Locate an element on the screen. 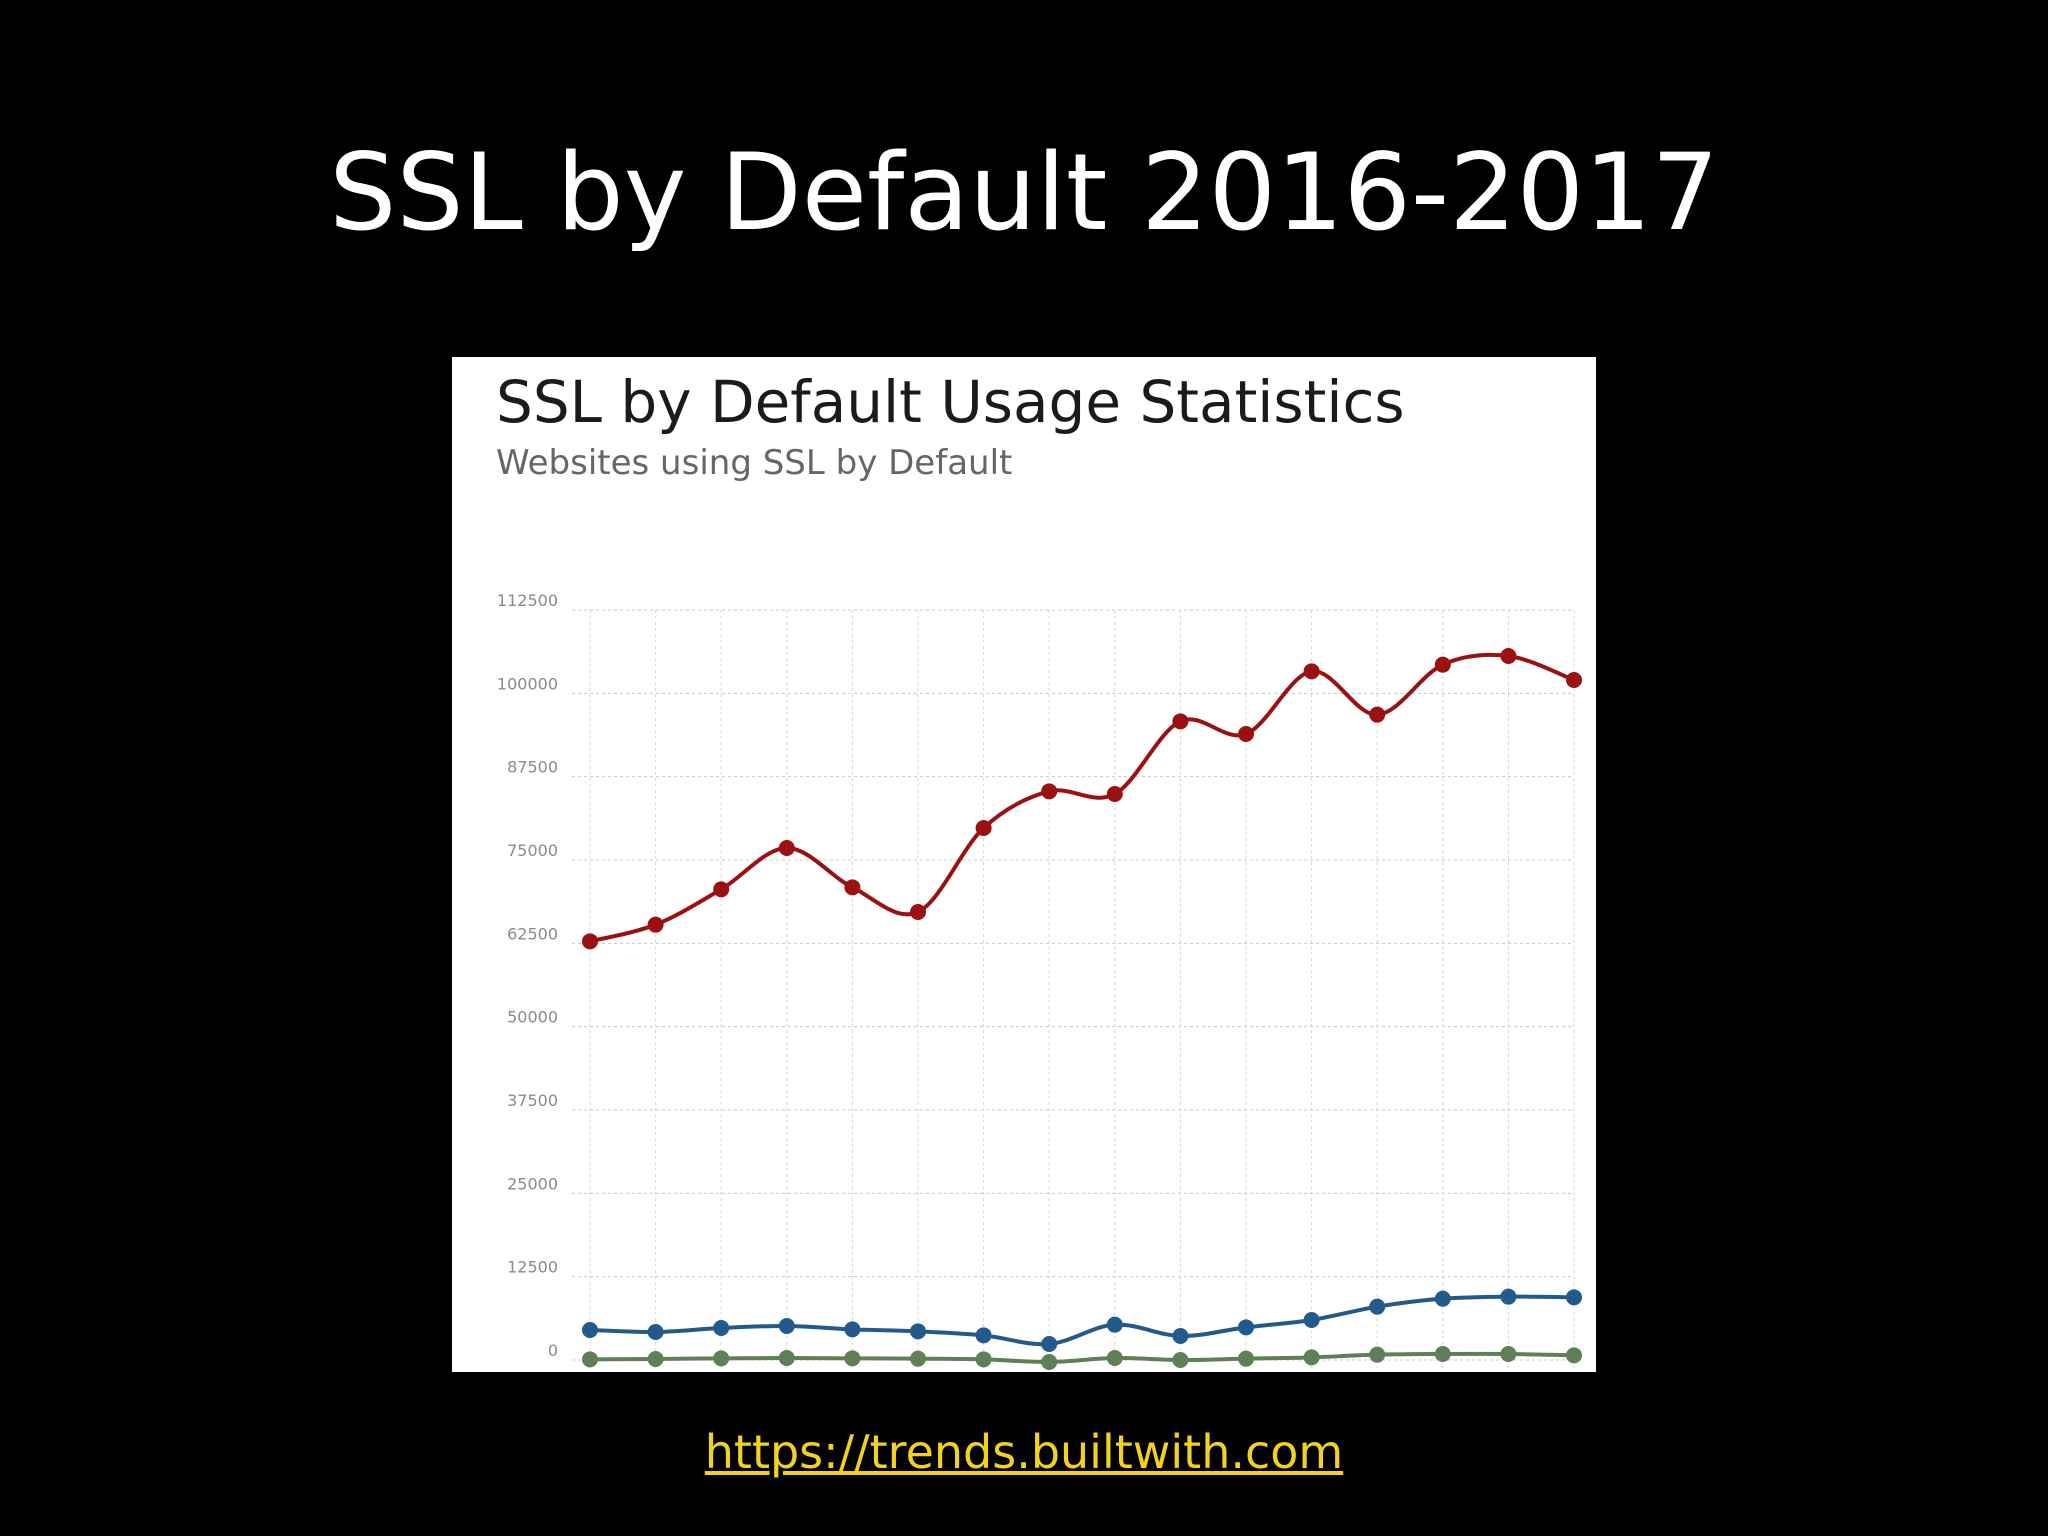 The width and height of the screenshot is (2048, 1536). y-tick-label: 25000 is located at coordinates (532, 1183).